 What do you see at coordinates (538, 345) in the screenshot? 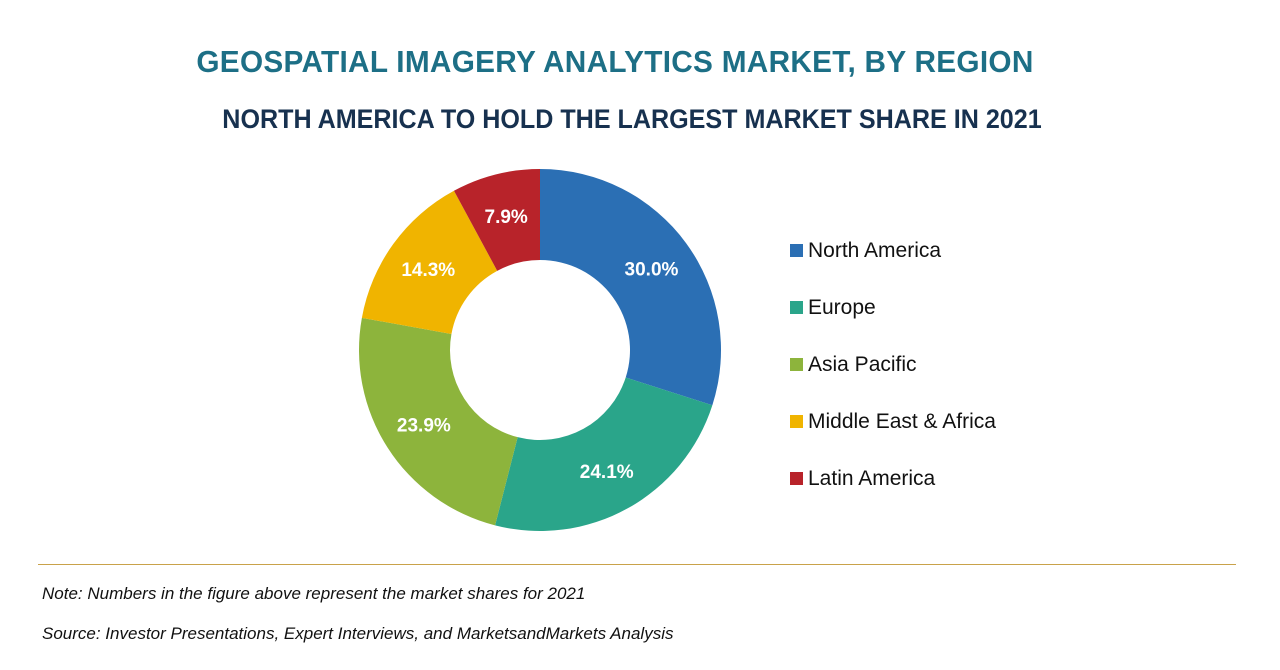
I see `donut-labels: 30.0% 24.1% 23.9% 14.3% 7.9%` at bounding box center [538, 345].